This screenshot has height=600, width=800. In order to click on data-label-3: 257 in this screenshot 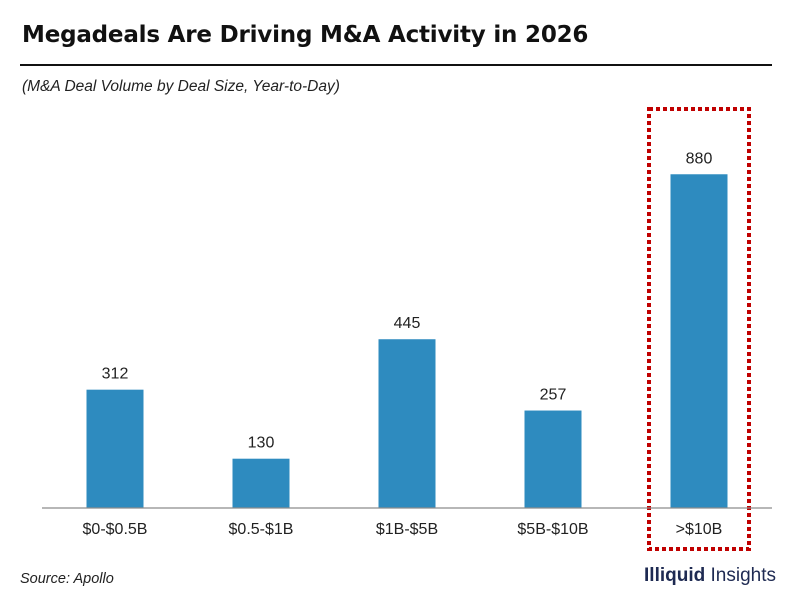, I will do `click(553, 395)`.